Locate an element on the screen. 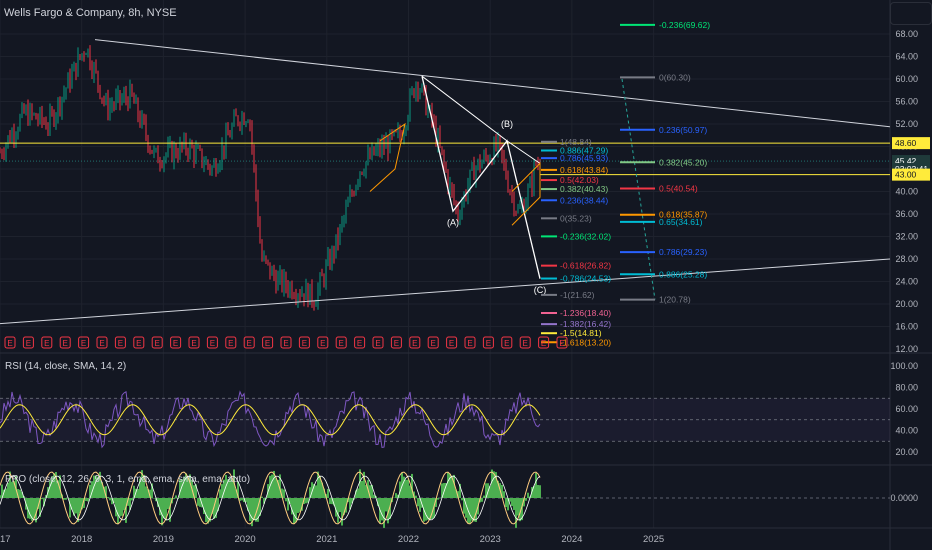 This screenshot has width=932, height=550. rsi-axis-tick: 80.00 is located at coordinates (906, 388).